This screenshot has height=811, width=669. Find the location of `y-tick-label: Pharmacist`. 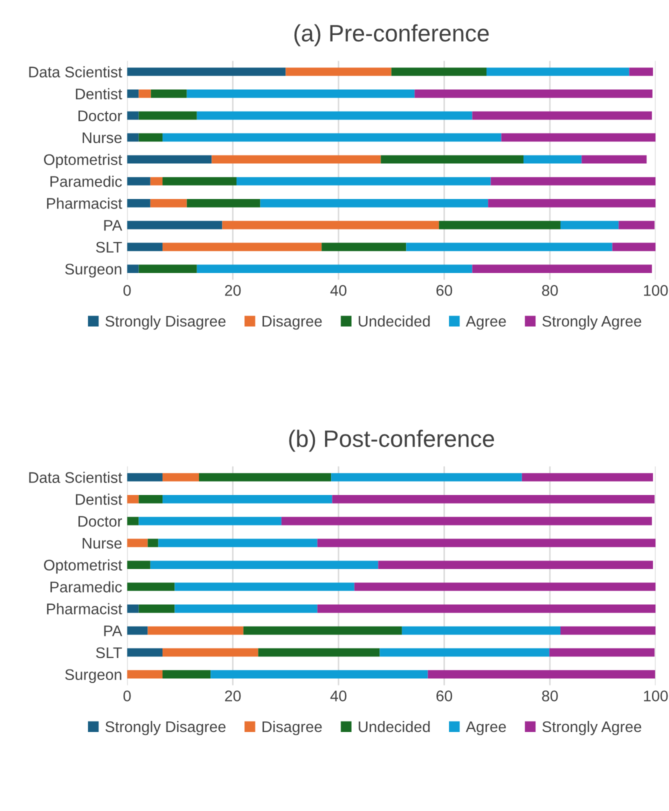

y-tick-label: Pharmacist is located at coordinates (84, 608).